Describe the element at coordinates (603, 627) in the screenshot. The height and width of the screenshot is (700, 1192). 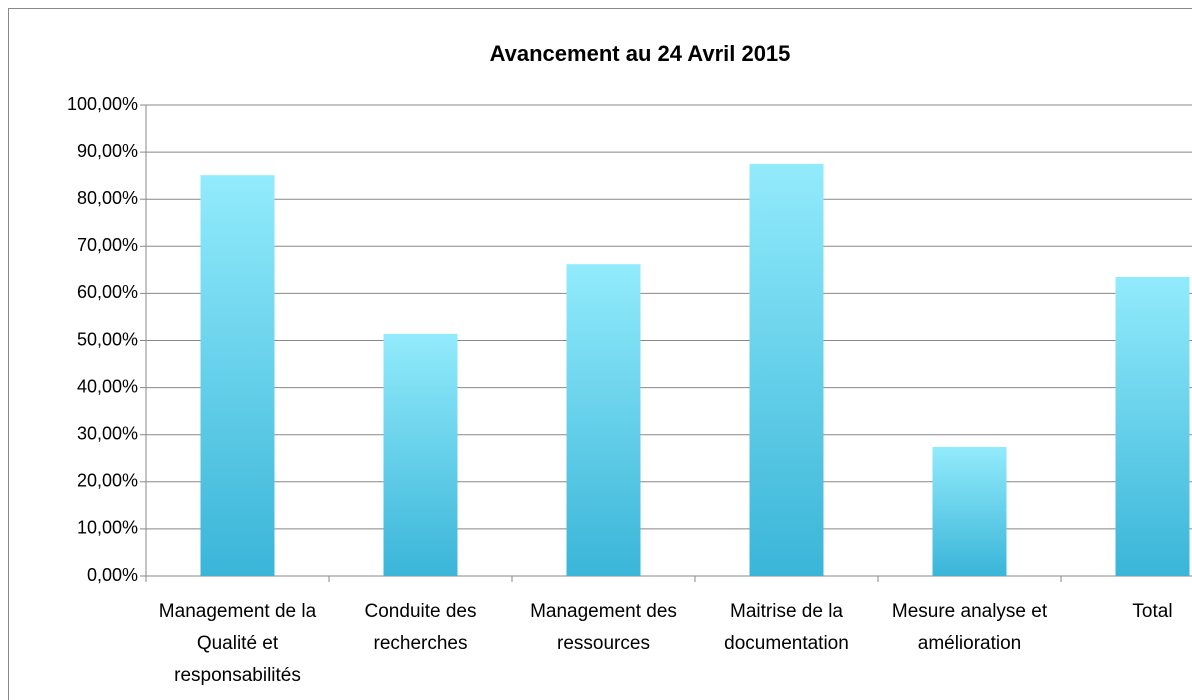
I see `x-tick-label: Management des ressources` at that location.